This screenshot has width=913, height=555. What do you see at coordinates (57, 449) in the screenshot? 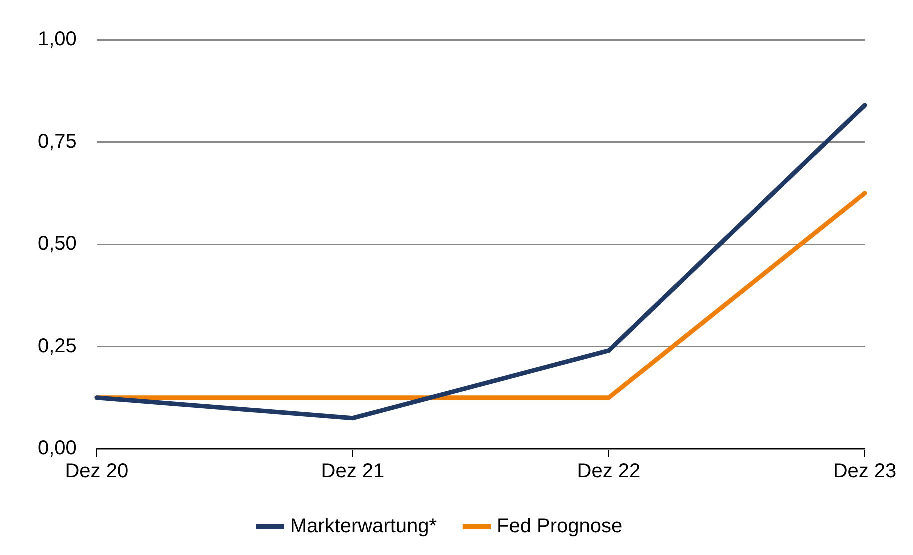
I see `y-tick-label: 0,00` at bounding box center [57, 449].